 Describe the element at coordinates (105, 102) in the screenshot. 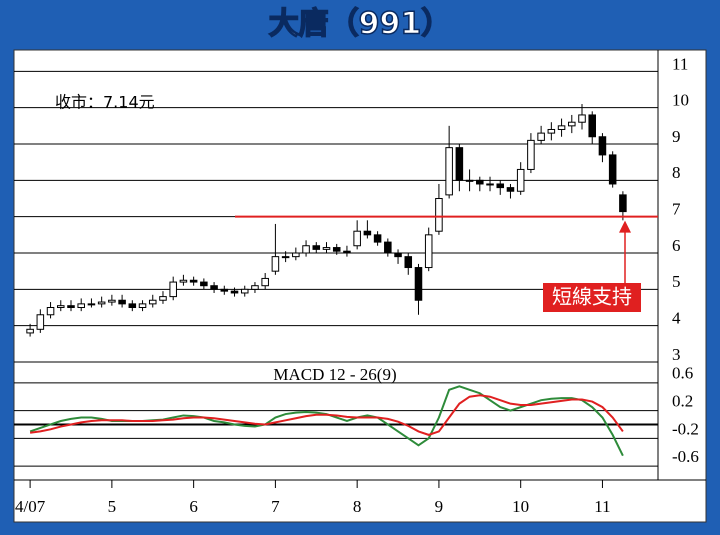

I see `close-annotation: 收市：7.14元` at that location.